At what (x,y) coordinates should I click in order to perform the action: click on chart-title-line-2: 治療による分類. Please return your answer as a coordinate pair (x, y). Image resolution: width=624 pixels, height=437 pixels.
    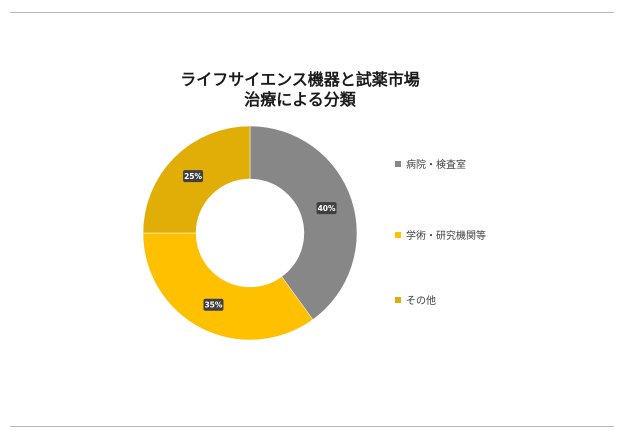
    Looking at the image, I should click on (300, 99).